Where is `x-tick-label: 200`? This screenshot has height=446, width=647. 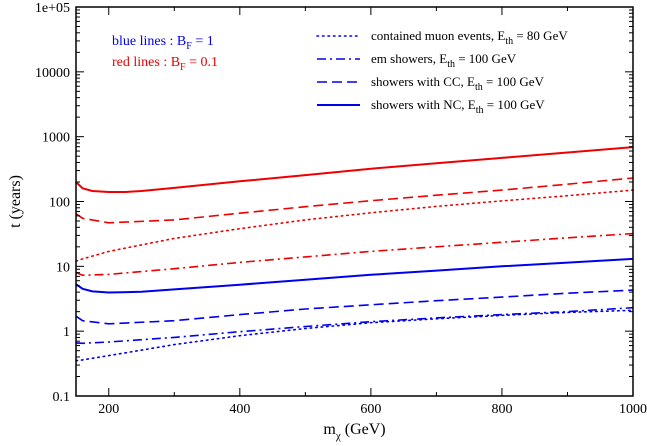 x-tick-label: 200 is located at coordinates (108, 409).